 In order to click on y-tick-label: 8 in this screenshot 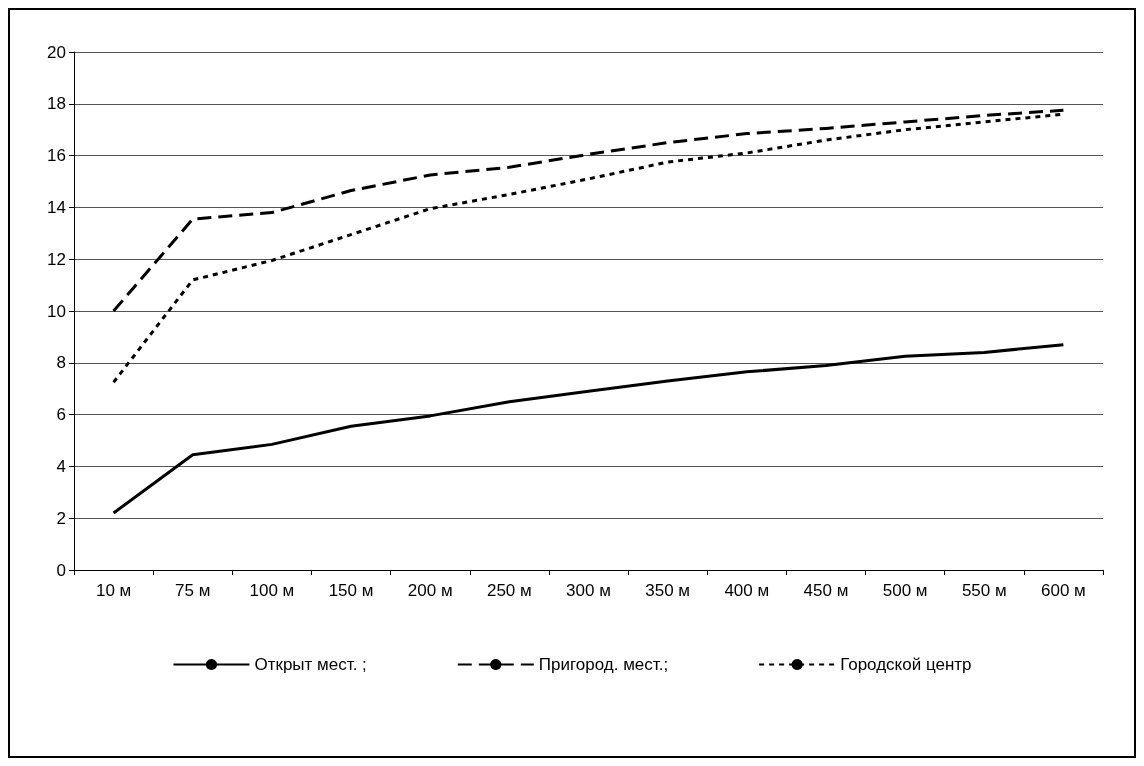, I will do `click(61, 363)`.